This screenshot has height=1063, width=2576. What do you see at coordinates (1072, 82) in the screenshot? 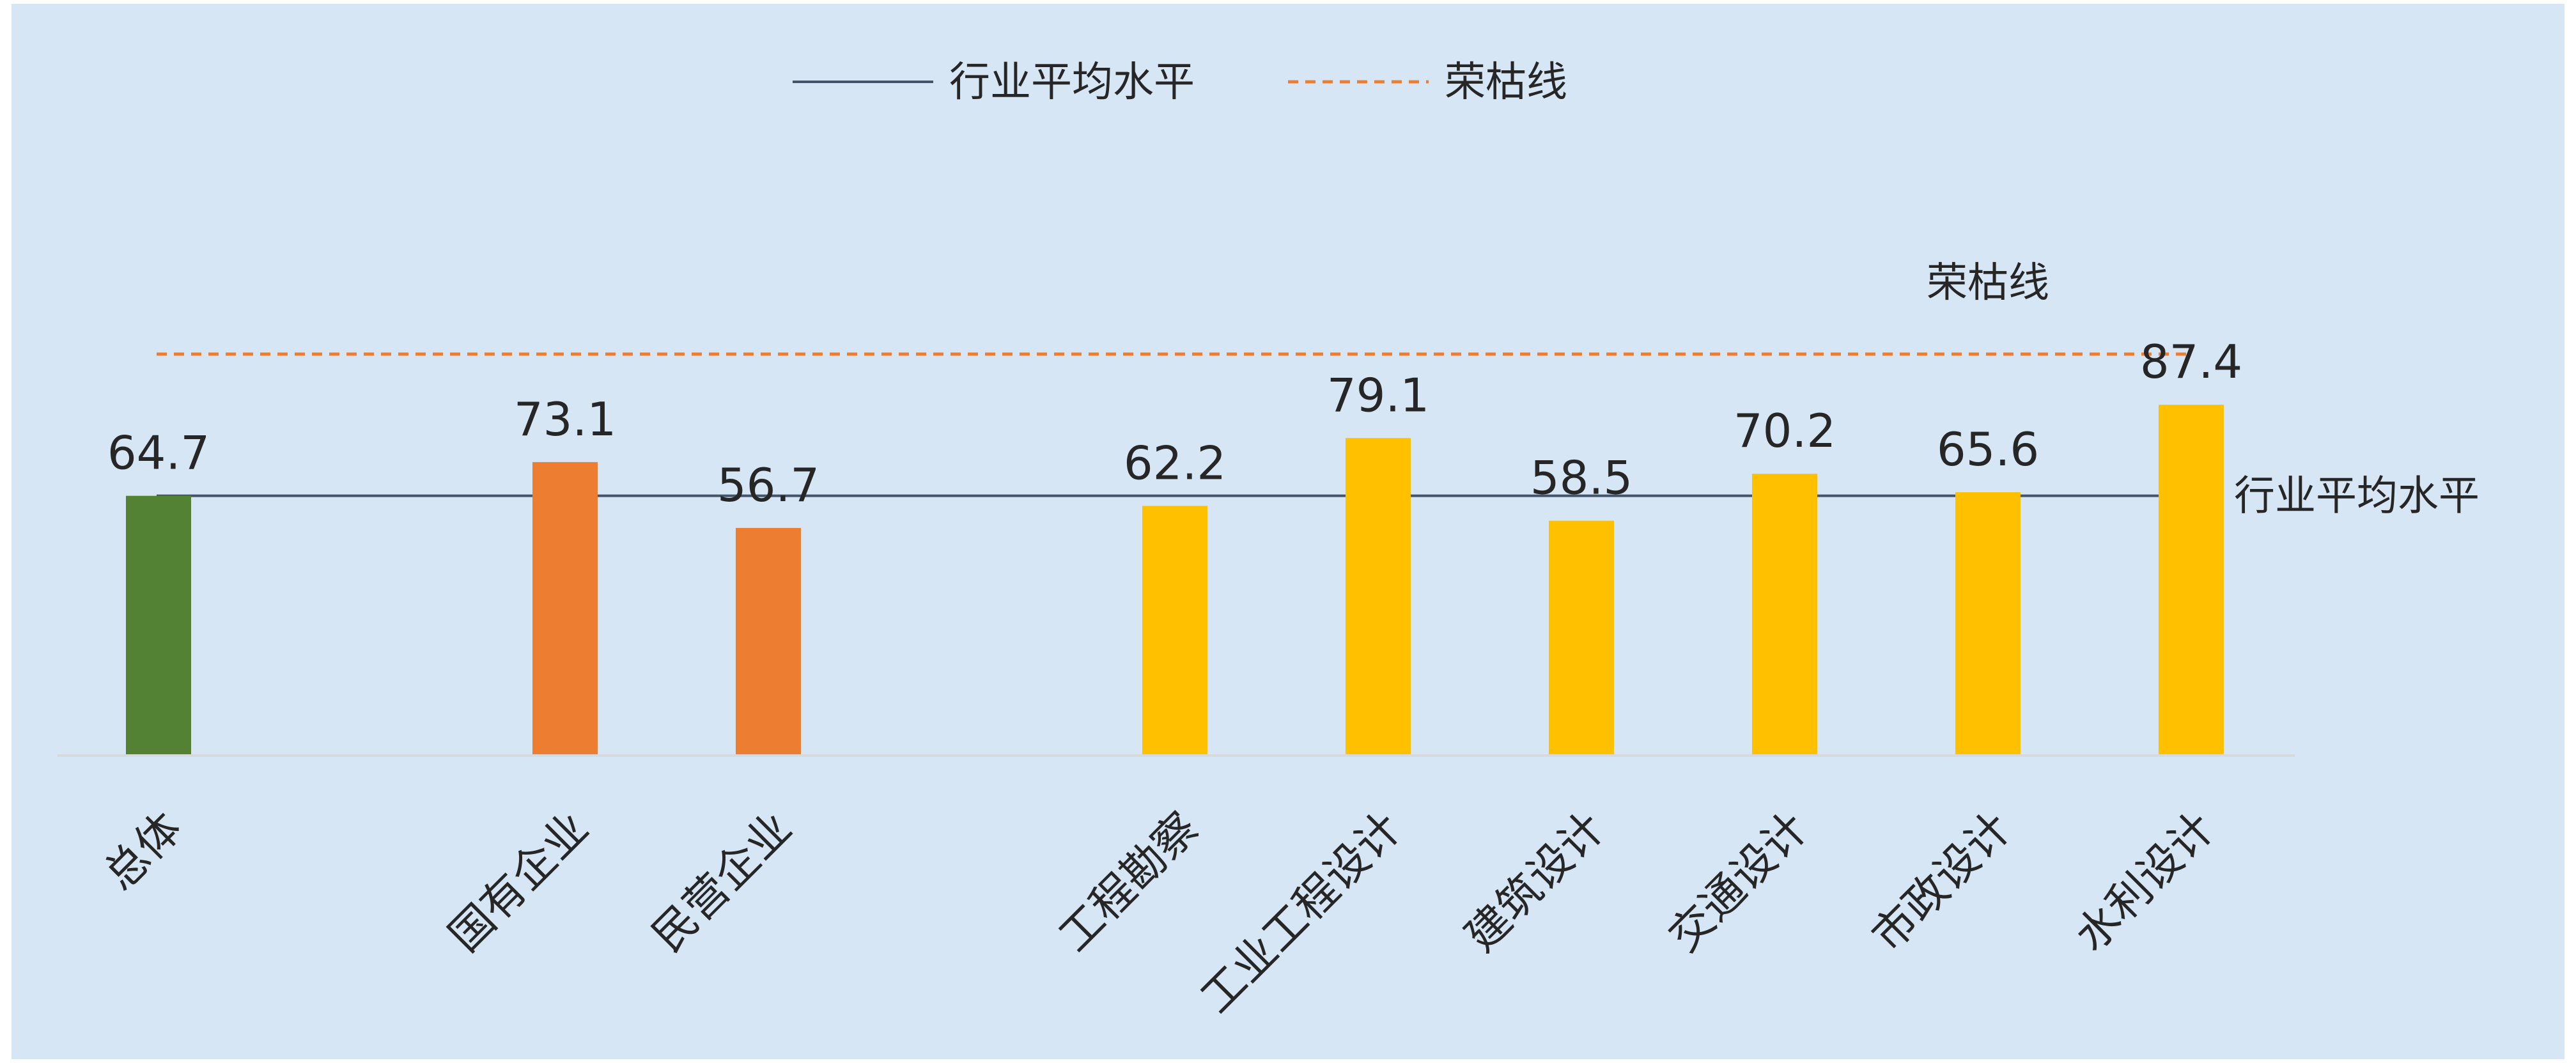
I see `legend-label-行业平均水平: 行业平均水平` at bounding box center [1072, 82].